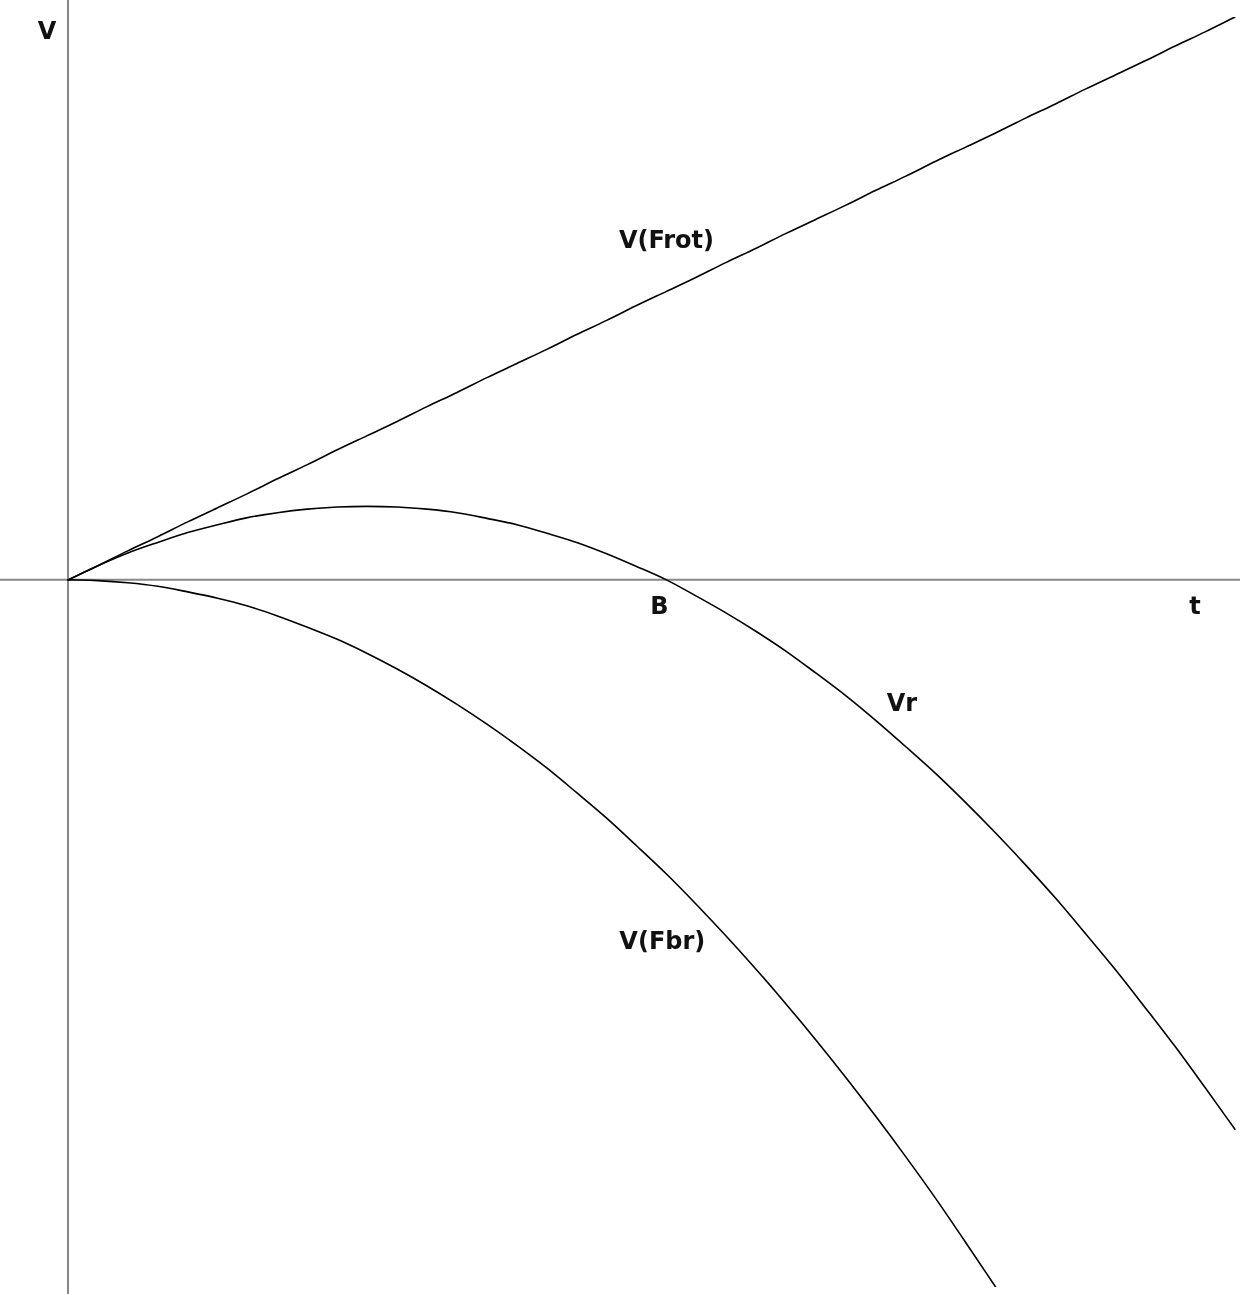 This screenshot has height=1294, width=1240. I want to click on y-axis-title: V, so click(47, 31).